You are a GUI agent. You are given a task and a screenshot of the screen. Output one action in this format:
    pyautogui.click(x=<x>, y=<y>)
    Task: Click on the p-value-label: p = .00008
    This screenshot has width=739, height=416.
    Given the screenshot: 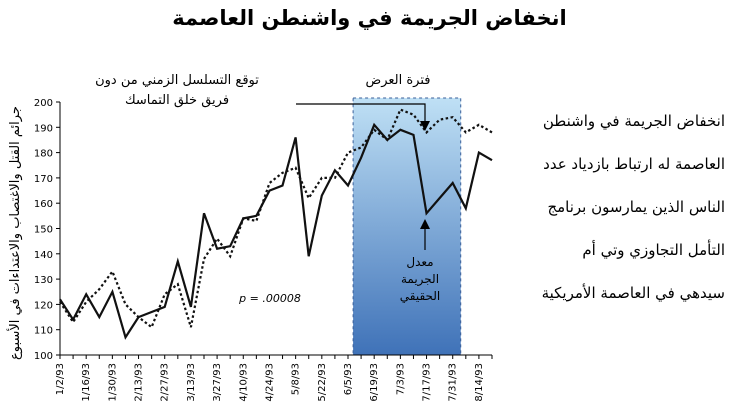 What is the action you would take?
    pyautogui.click(x=269, y=298)
    